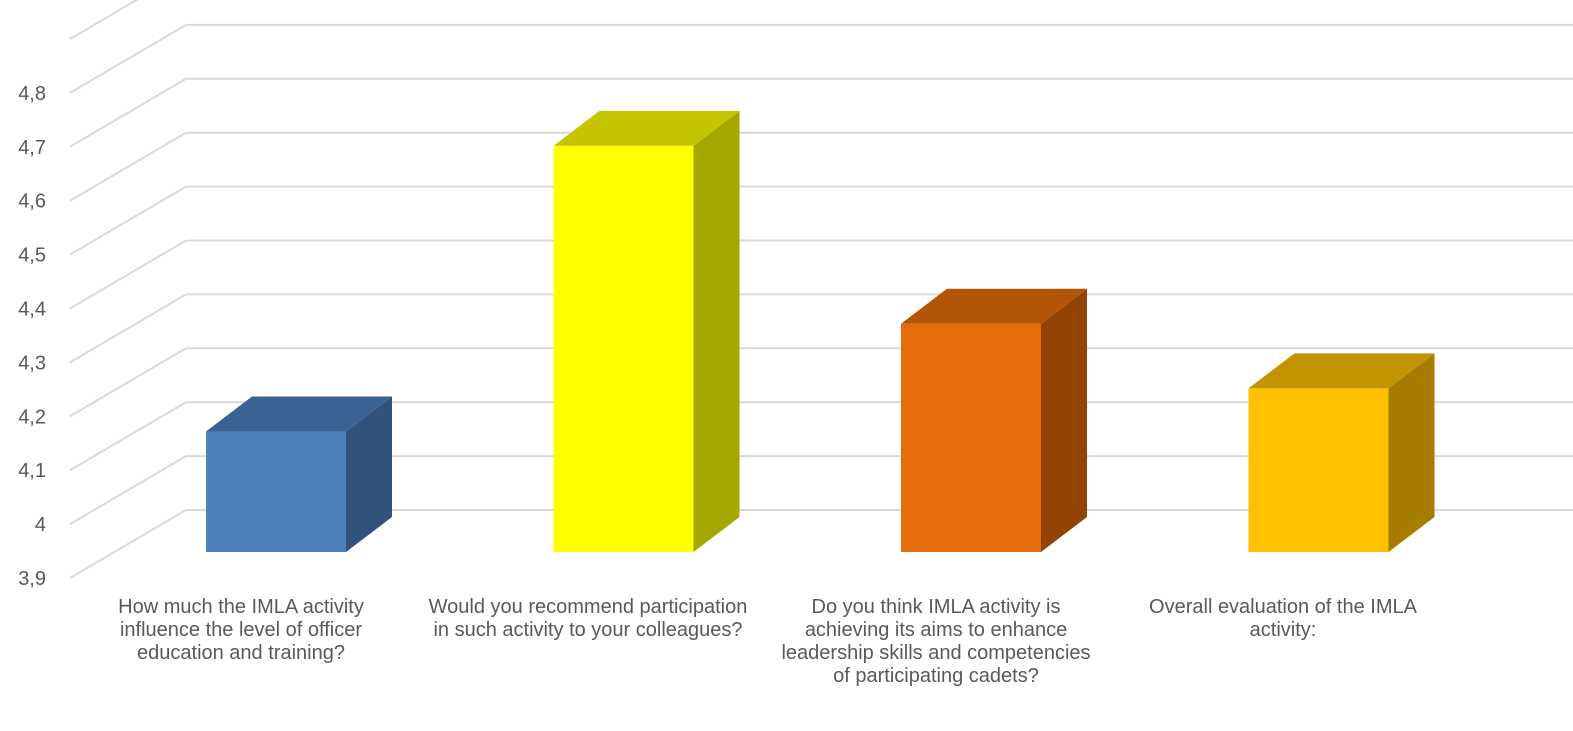 This screenshot has width=1573, height=731. Describe the element at coordinates (32, 202) in the screenshot. I see `y-tick-label: 4,6` at that location.